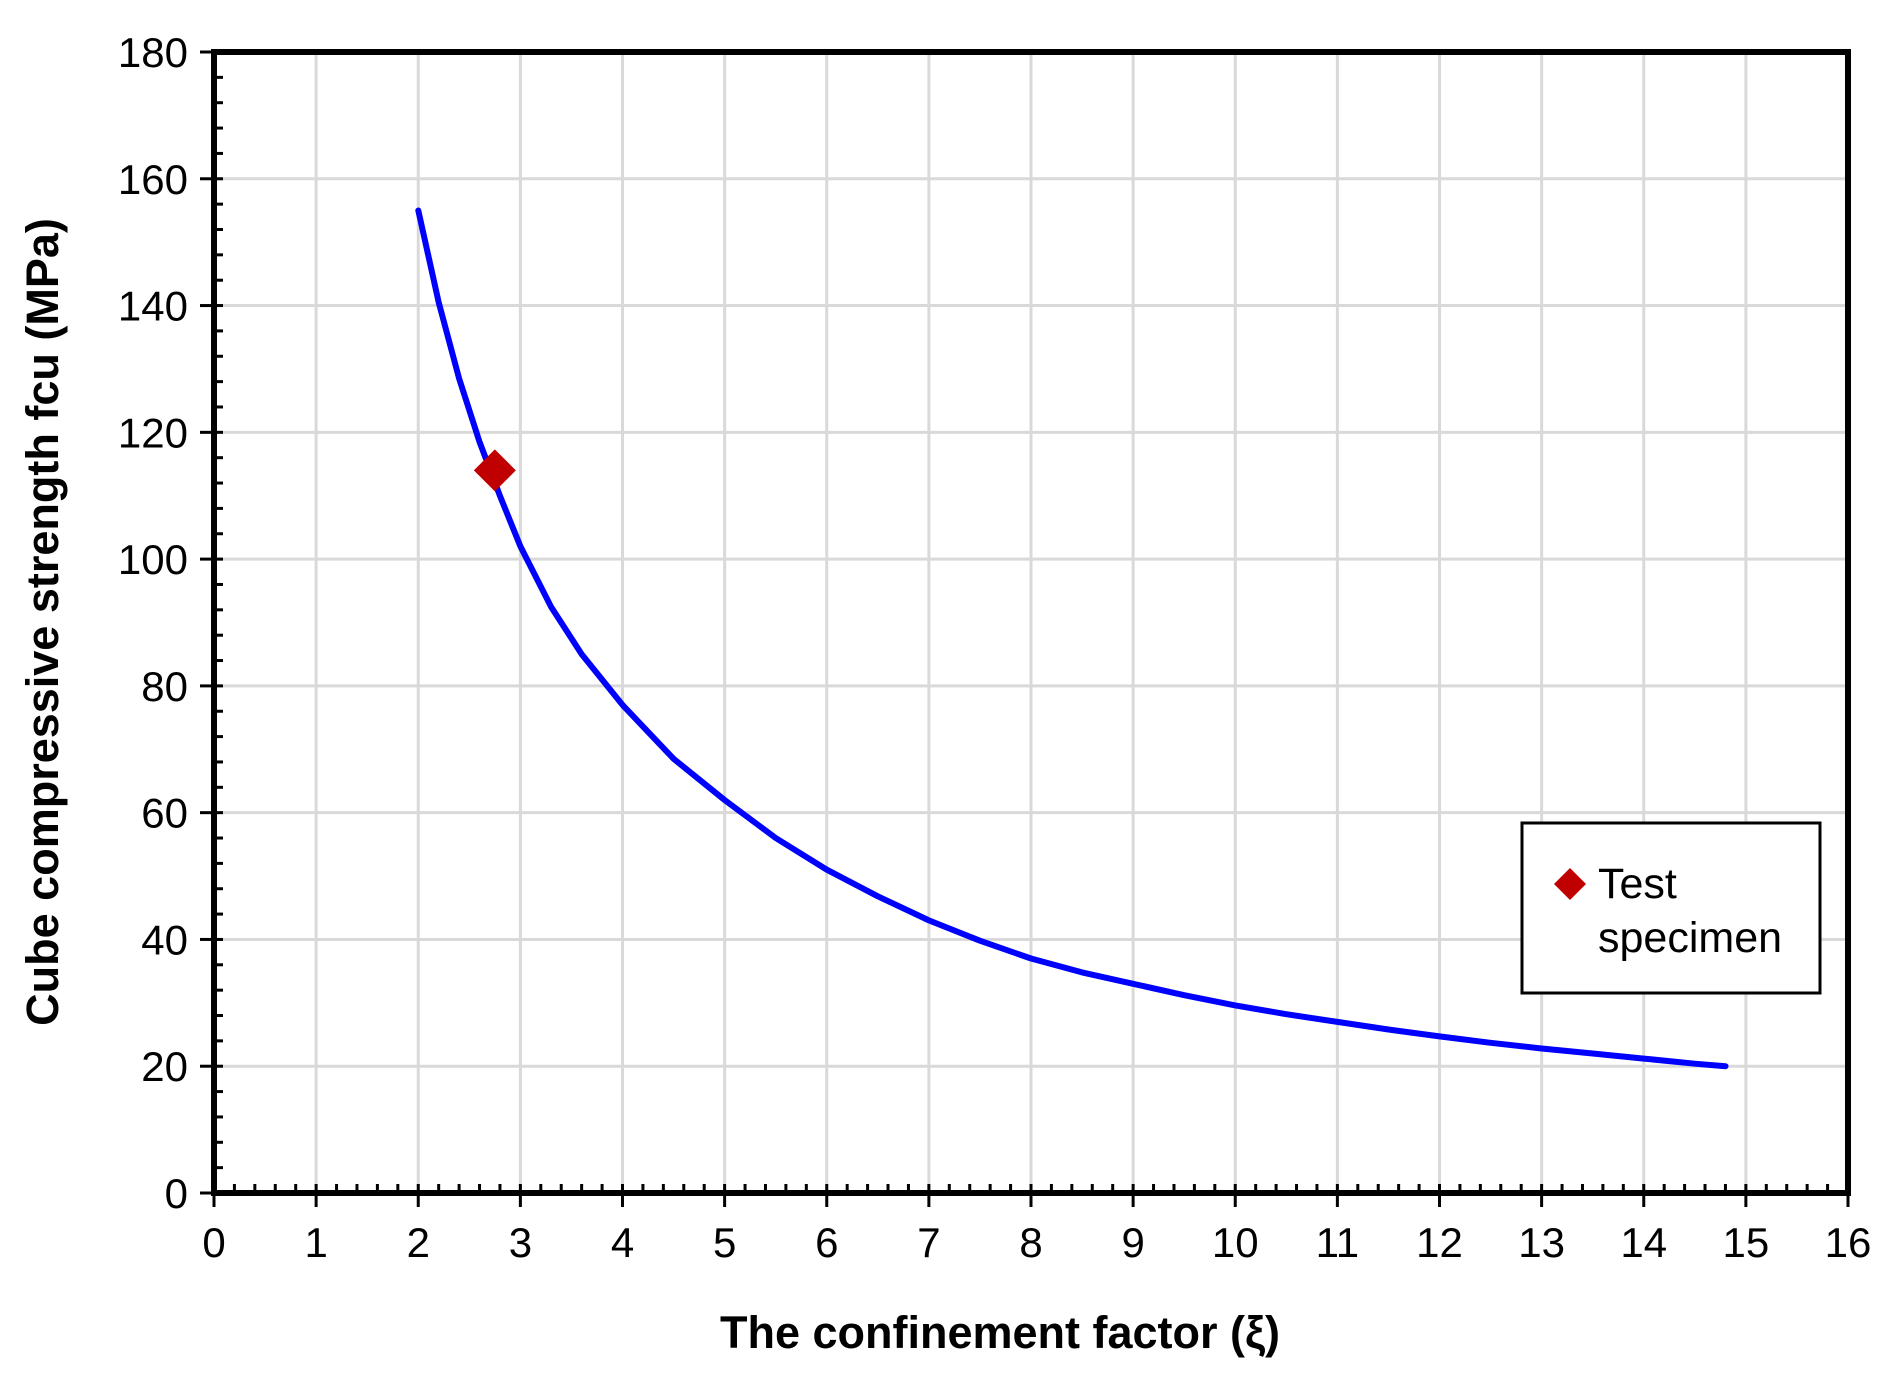 The width and height of the screenshot is (1884, 1375). What do you see at coordinates (1541, 1242) in the screenshot?
I see `x-tick-label: 13` at bounding box center [1541, 1242].